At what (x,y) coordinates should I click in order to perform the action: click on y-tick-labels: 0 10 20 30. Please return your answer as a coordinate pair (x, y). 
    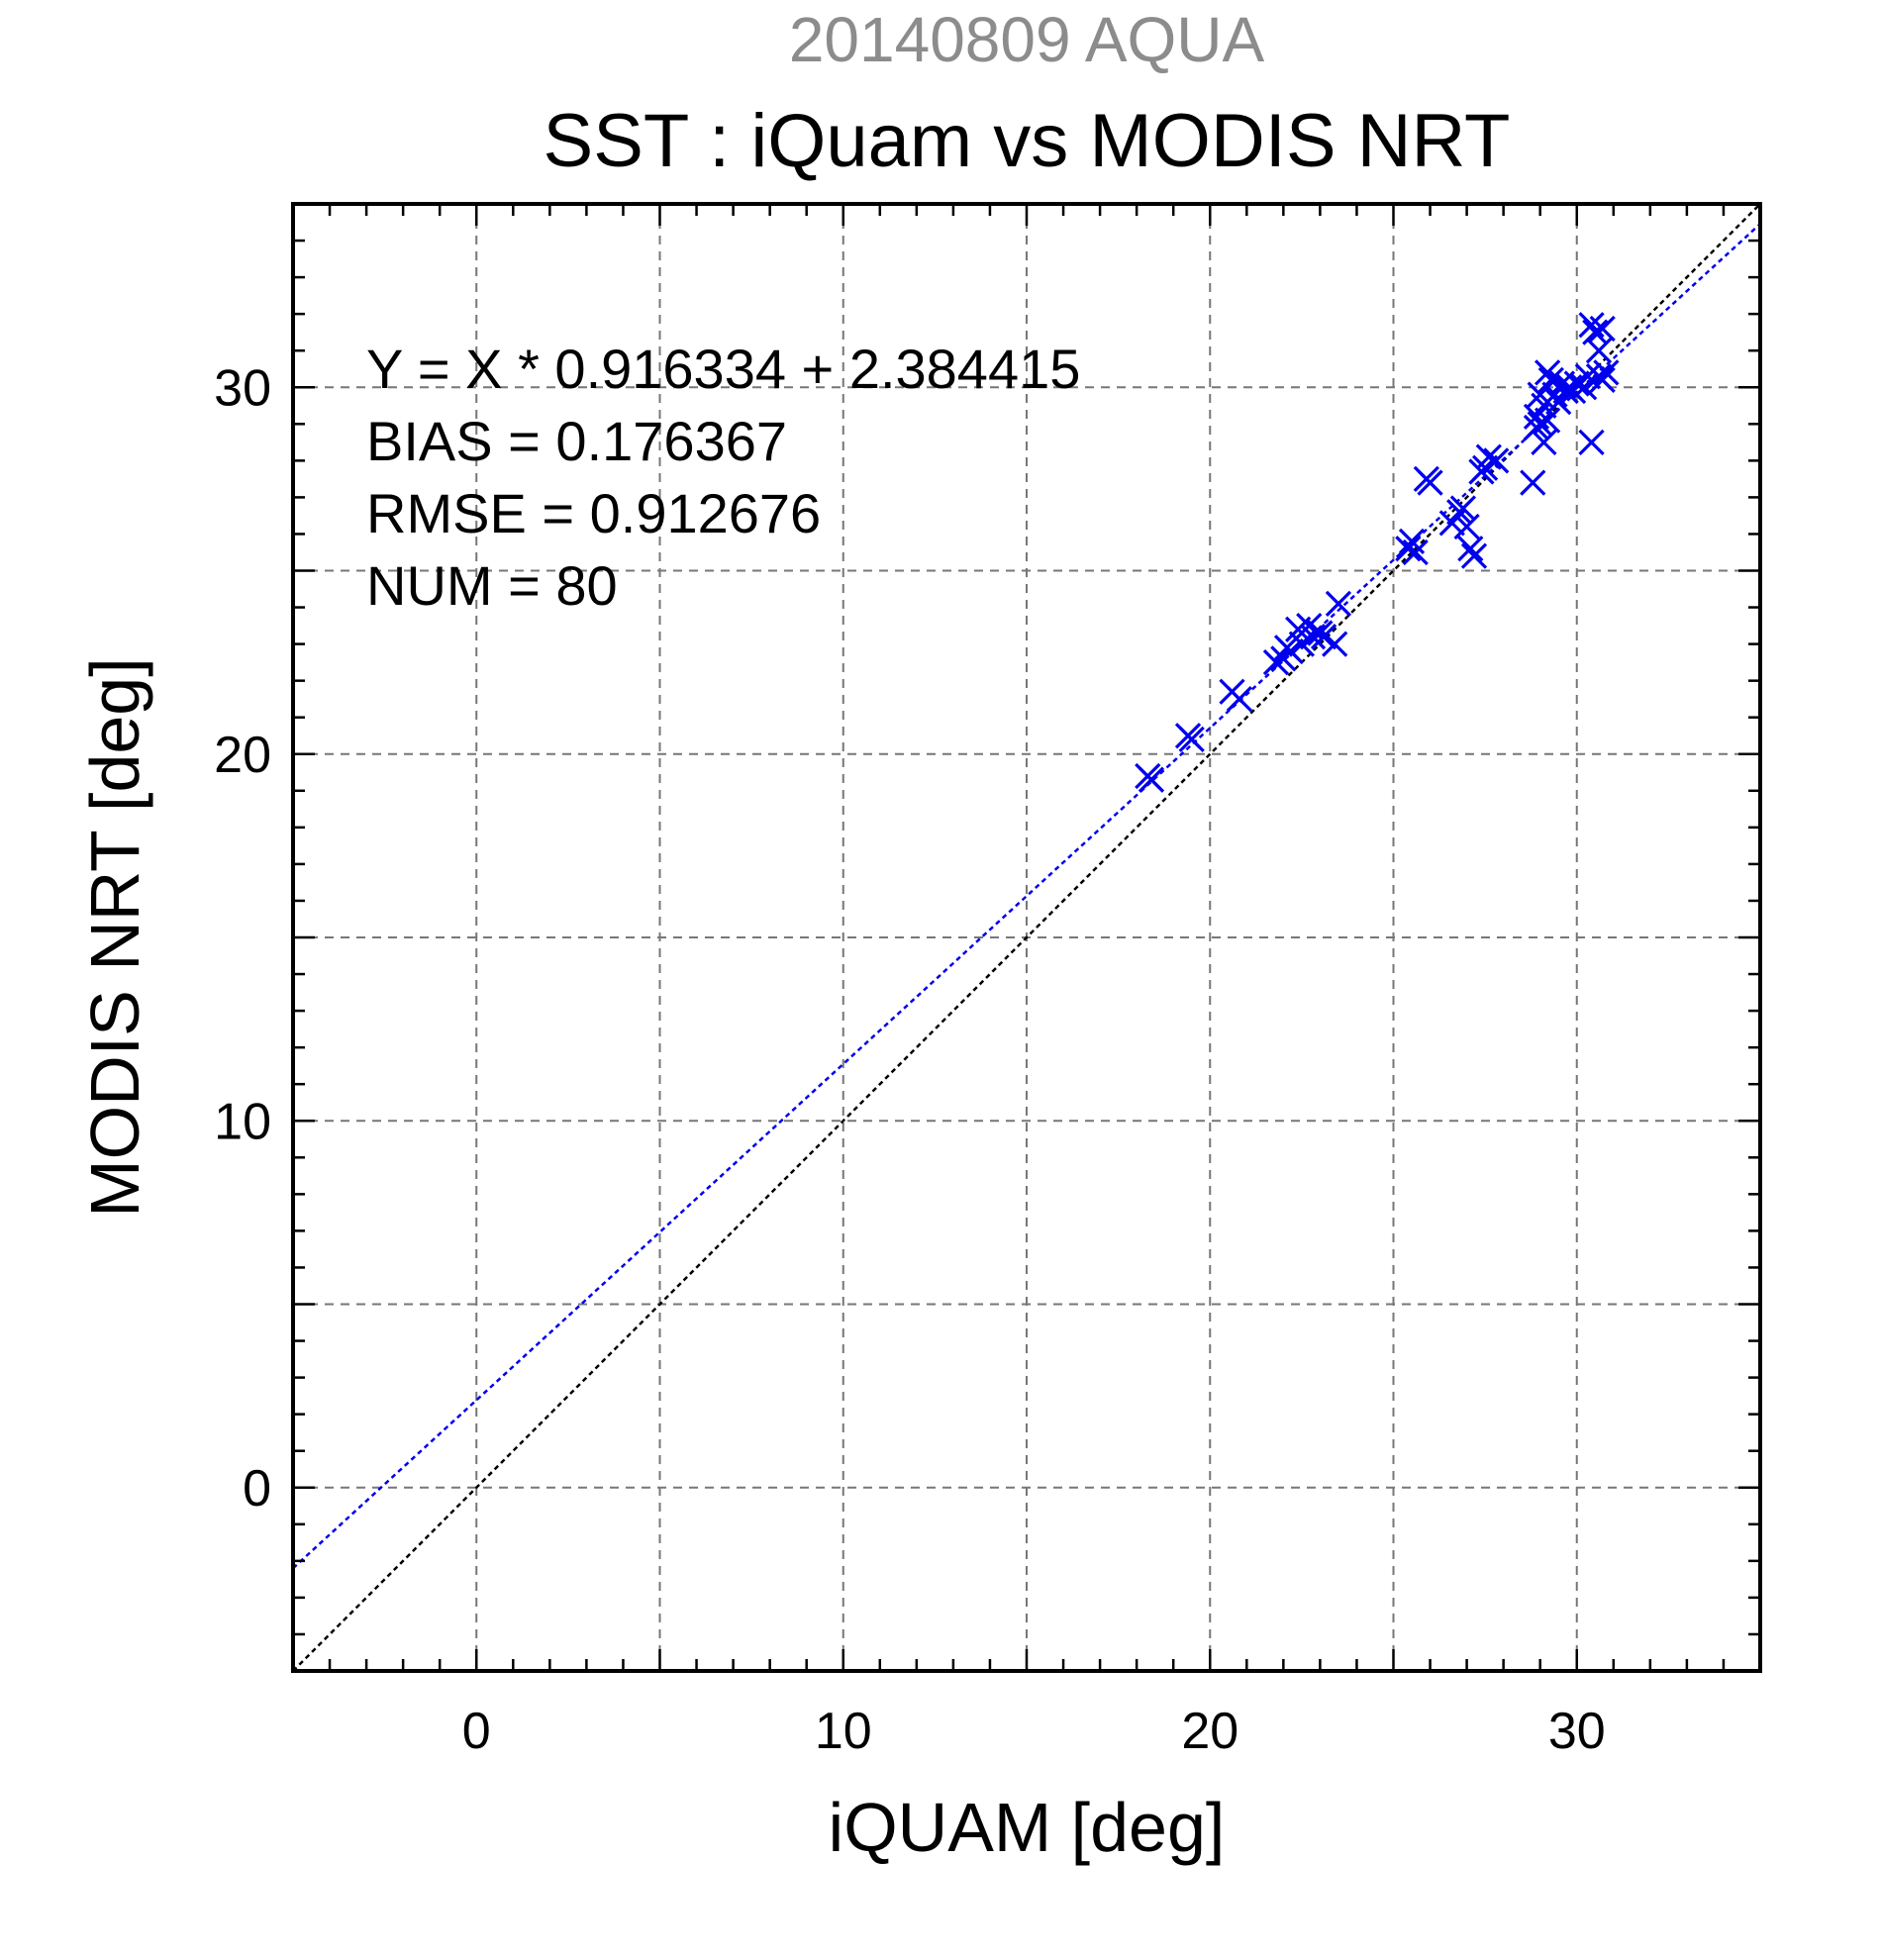
    Looking at the image, I should click on (243, 938).